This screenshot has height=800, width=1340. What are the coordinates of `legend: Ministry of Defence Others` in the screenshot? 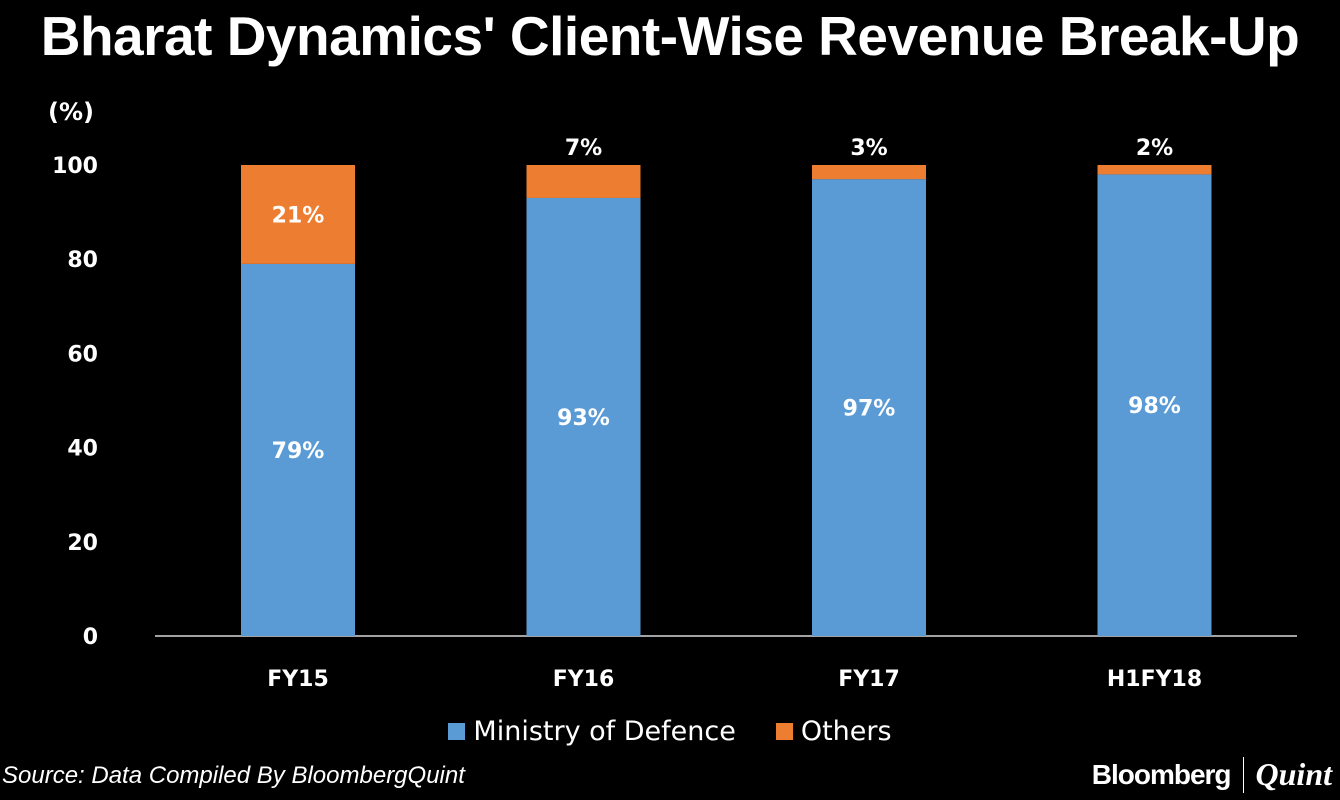 It's located at (670, 731).